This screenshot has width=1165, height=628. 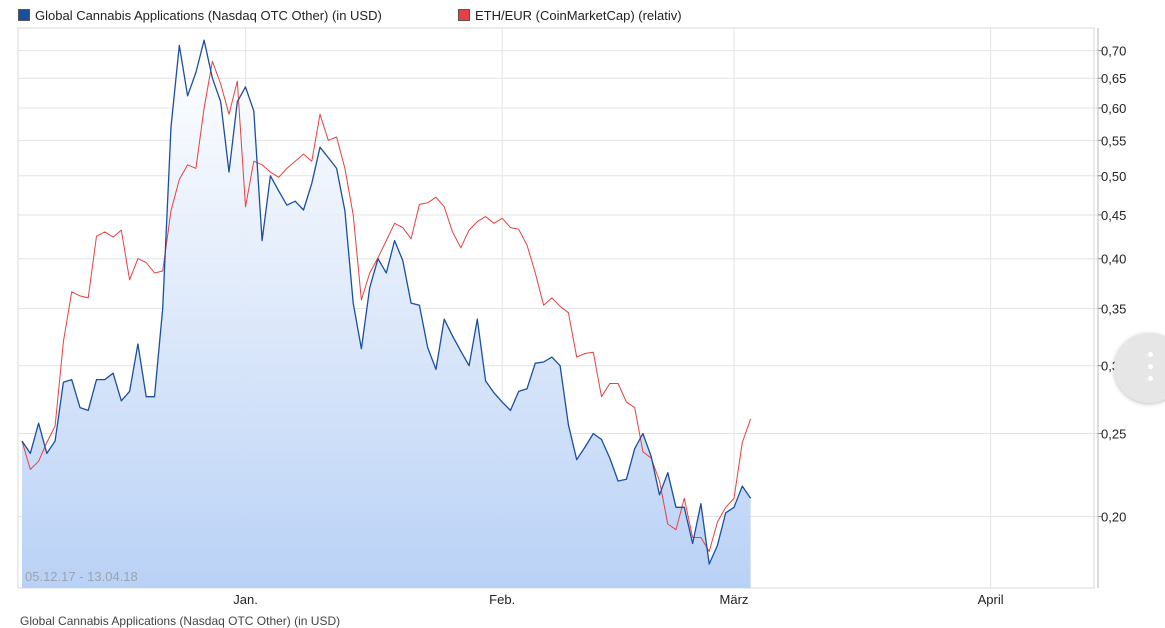 I want to click on x-tick-label: Jan., so click(x=245, y=599).